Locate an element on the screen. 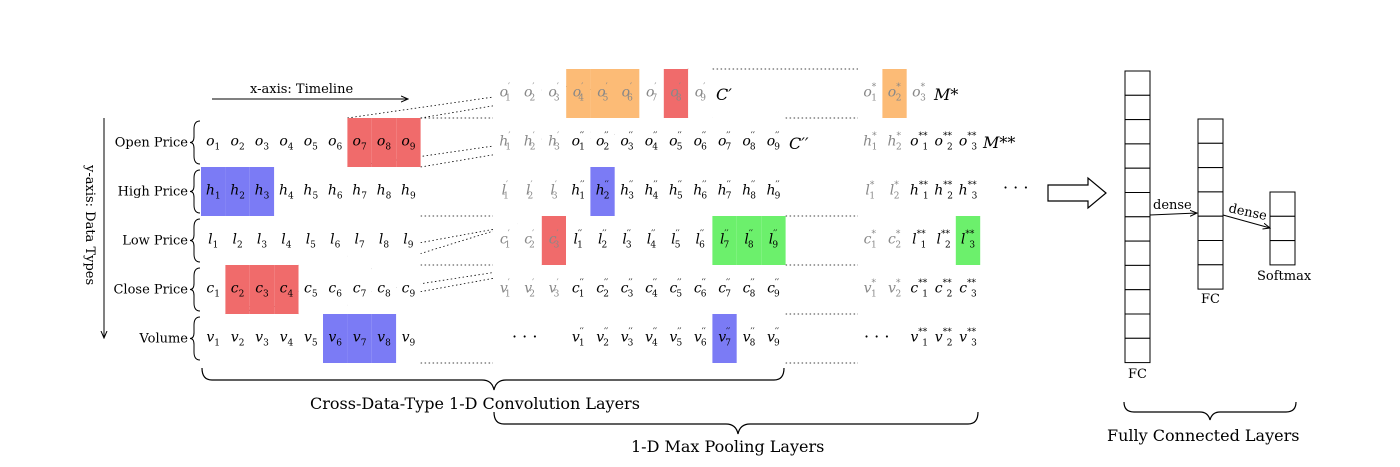 This screenshot has height=467, width=1400. row-label: Volume is located at coordinates (163, 339).